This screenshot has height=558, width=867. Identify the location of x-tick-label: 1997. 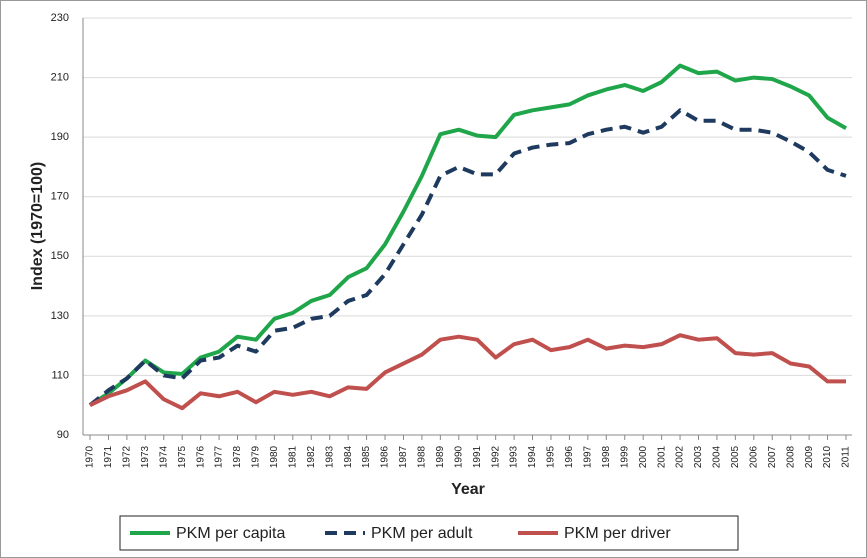
(587, 456).